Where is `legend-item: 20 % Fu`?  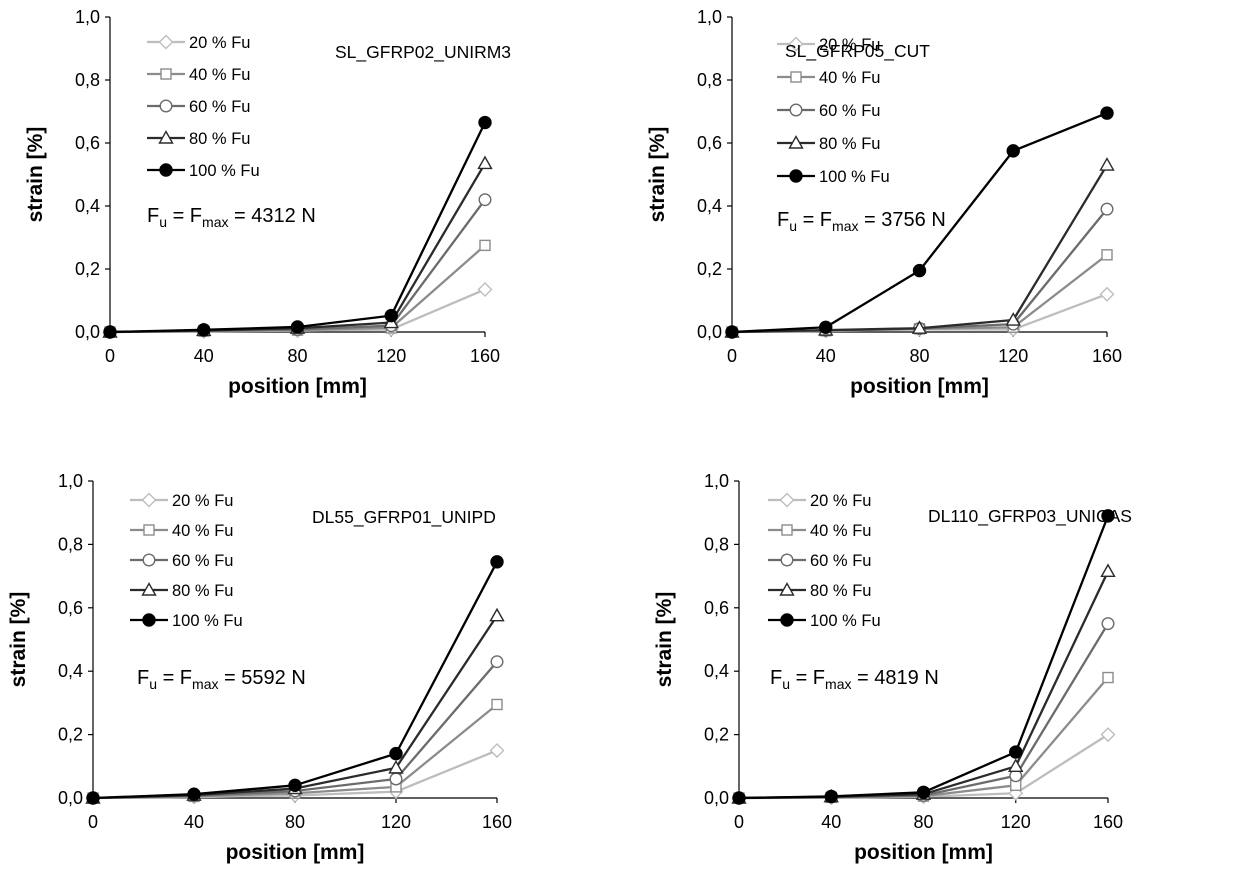
legend-item: 20 % Fu is located at coordinates (819, 501).